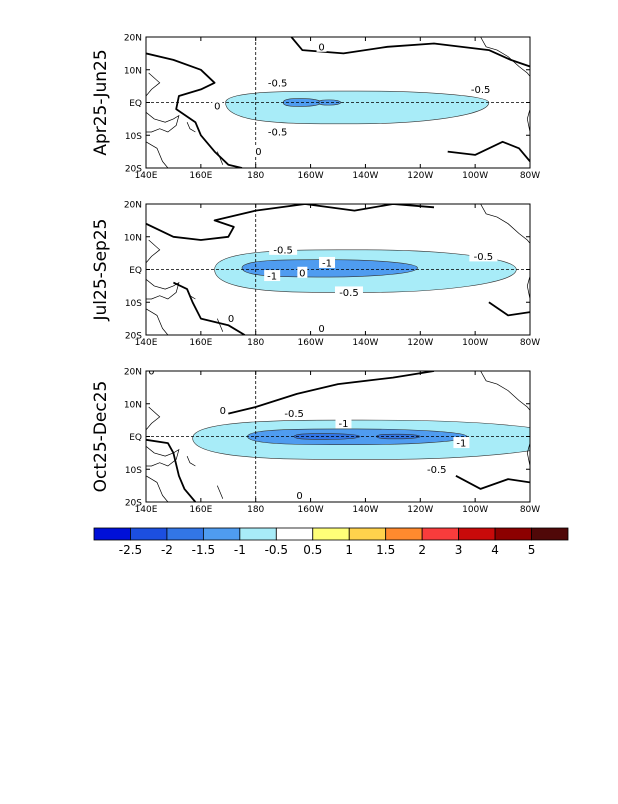  Describe the element at coordinates (101, 102) in the screenshot. I see `panel-period-label: Apr25-Jun25` at that location.